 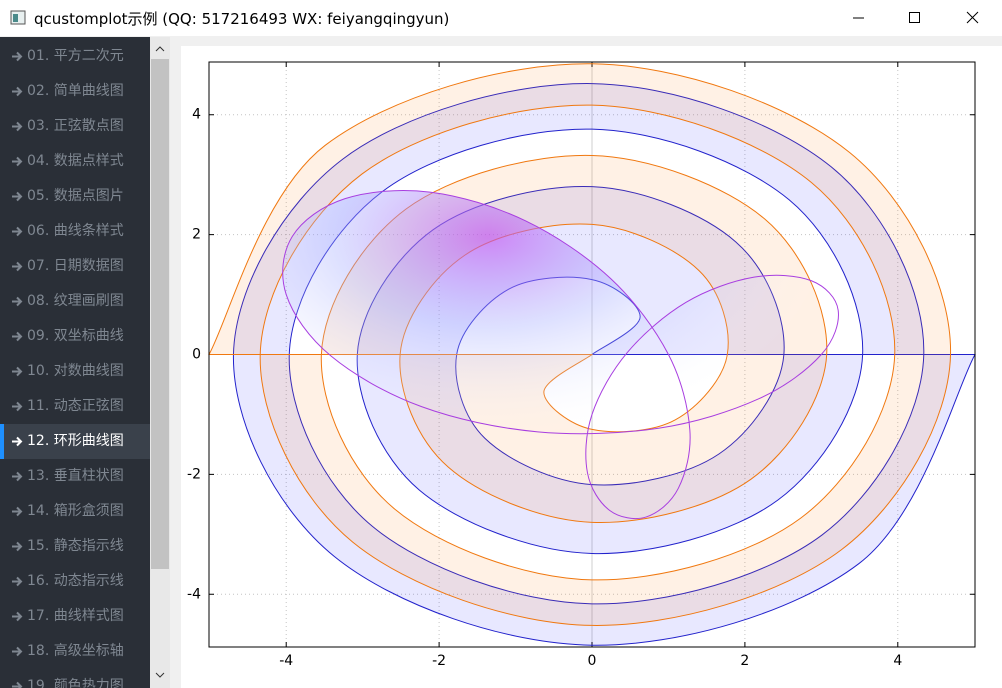 I want to click on menu-item-label: 04. 数据点样式, so click(x=75, y=161).